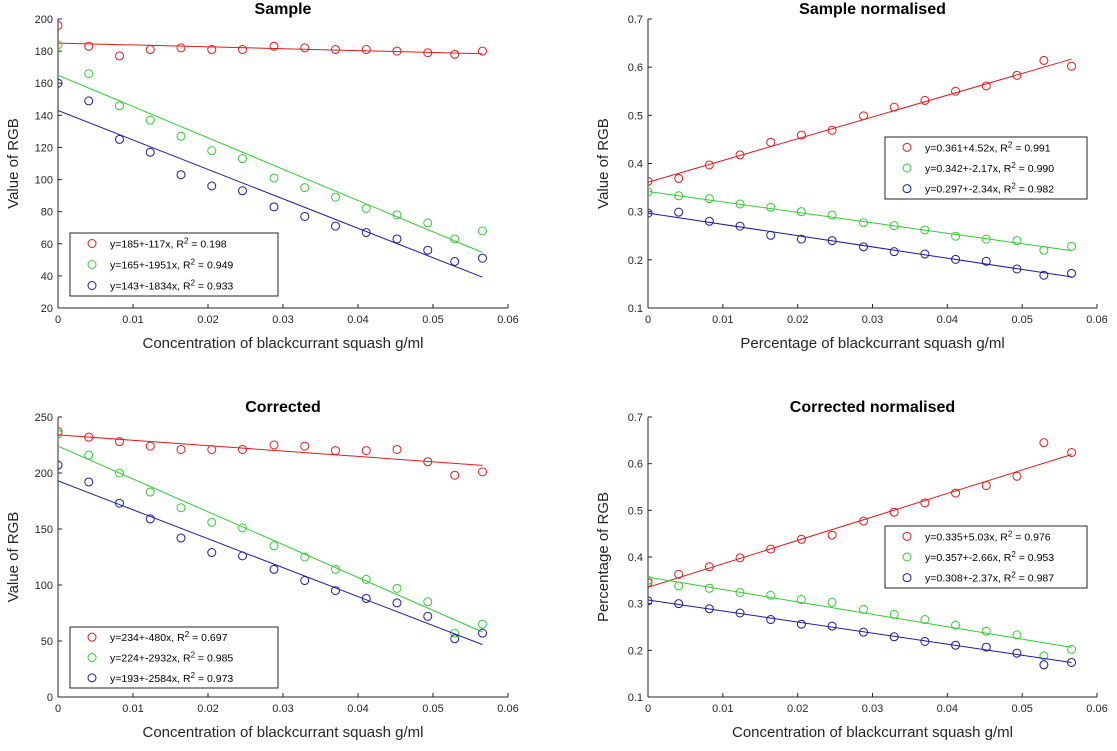 This screenshot has height=751, width=1117. What do you see at coordinates (968, 169) in the screenshot?
I see `legend-equation: y=0.342+-2.17x, R` at bounding box center [968, 169].